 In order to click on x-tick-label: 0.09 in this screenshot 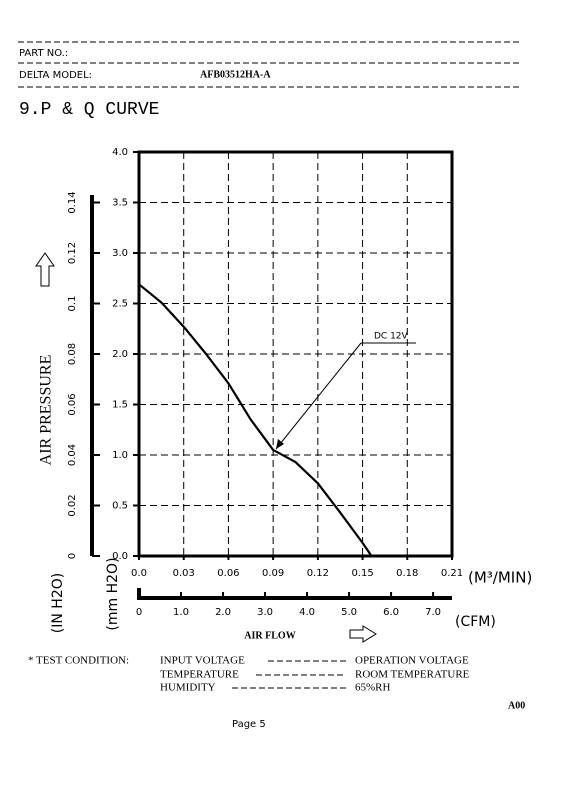, I will do `click(273, 573)`.